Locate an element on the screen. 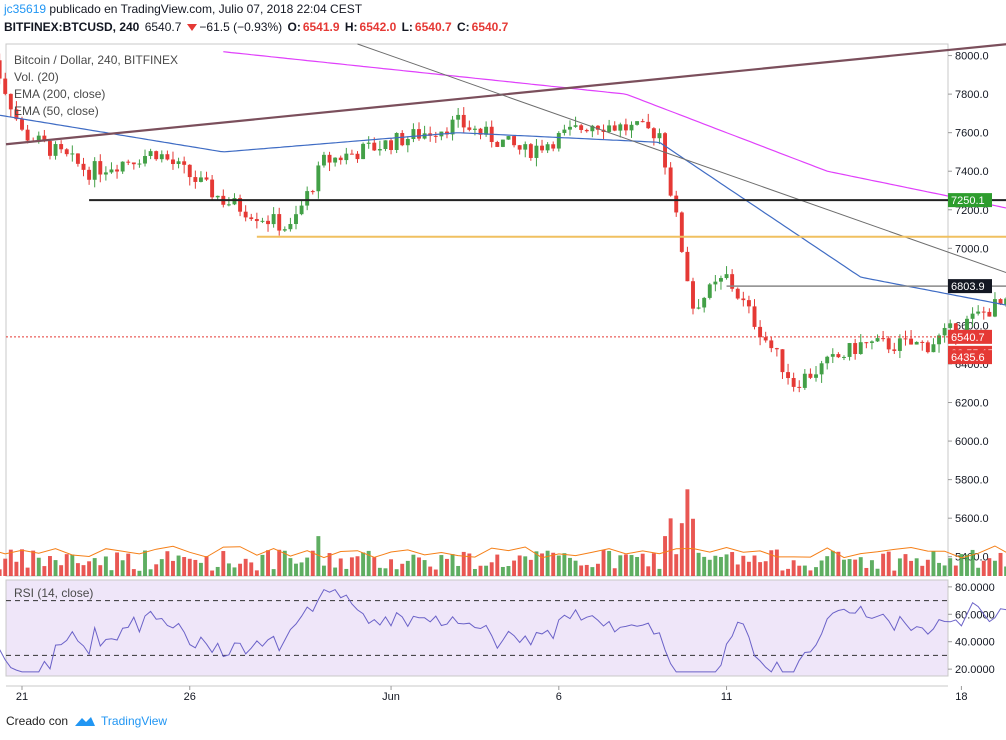 The image size is (1006, 740). y-tick-label: 6000.0 is located at coordinates (972, 442).